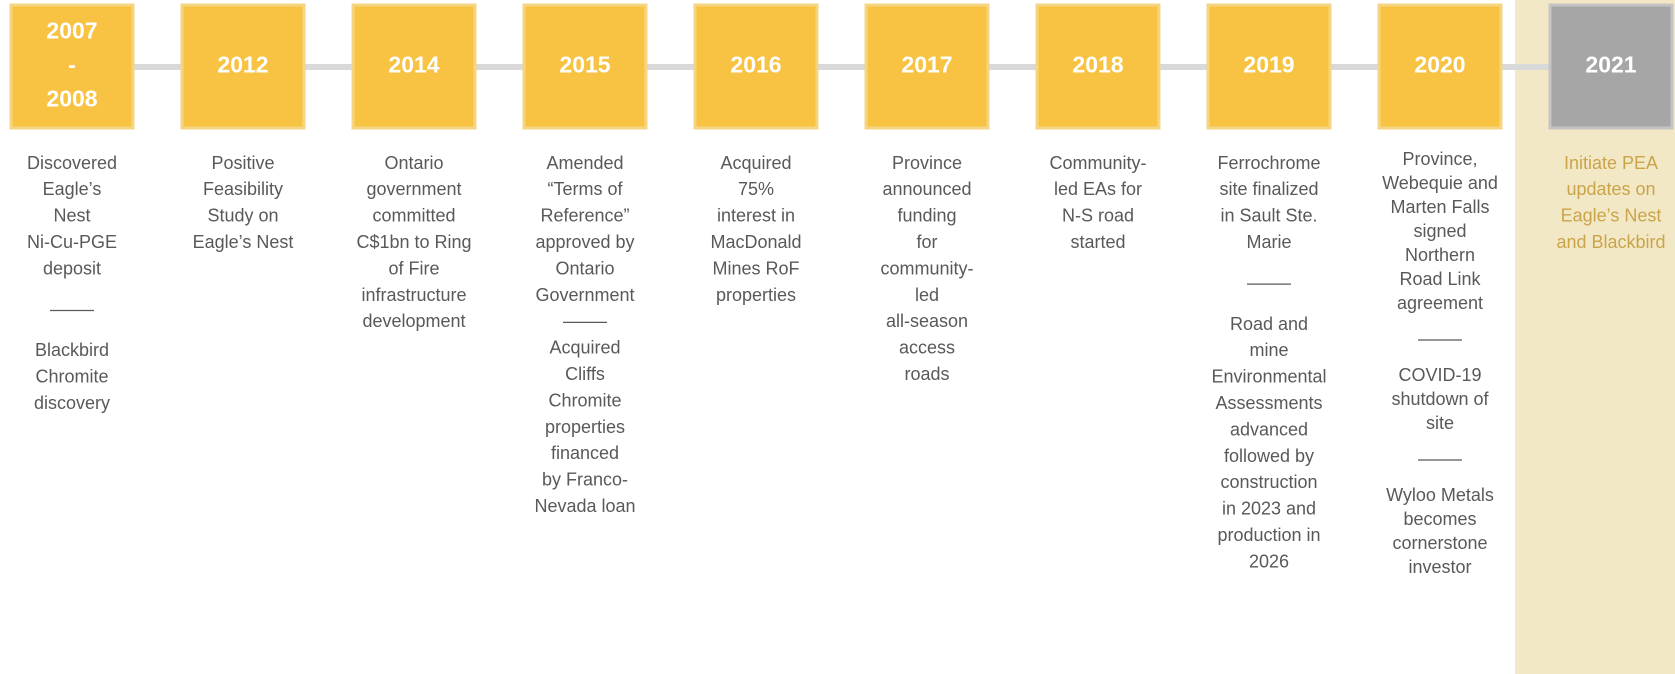 The image size is (1675, 674). Describe the element at coordinates (585, 374) in the screenshot. I see `description-line: Cliffs` at that location.